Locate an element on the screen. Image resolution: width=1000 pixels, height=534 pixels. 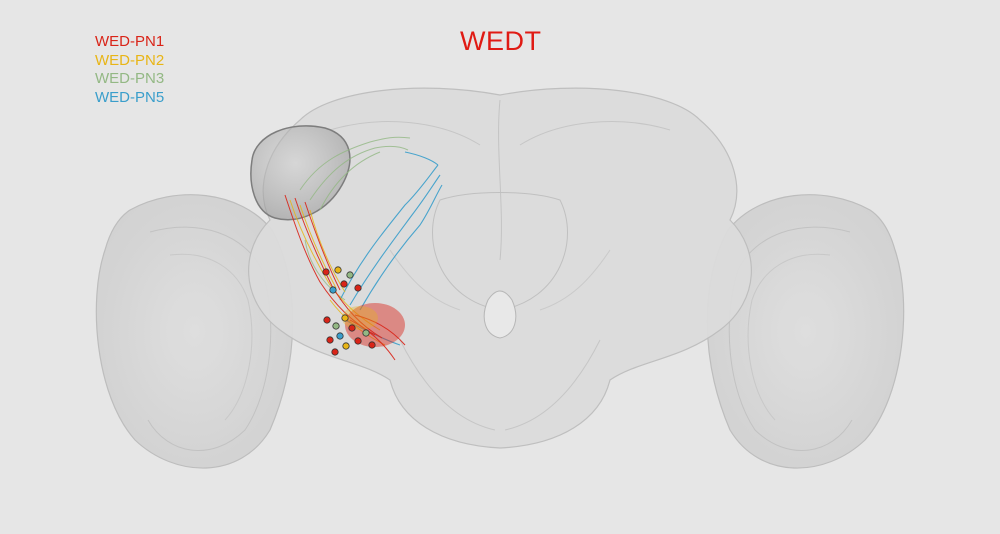
highlighted-neuropil-region is located at coordinates (300, 173).